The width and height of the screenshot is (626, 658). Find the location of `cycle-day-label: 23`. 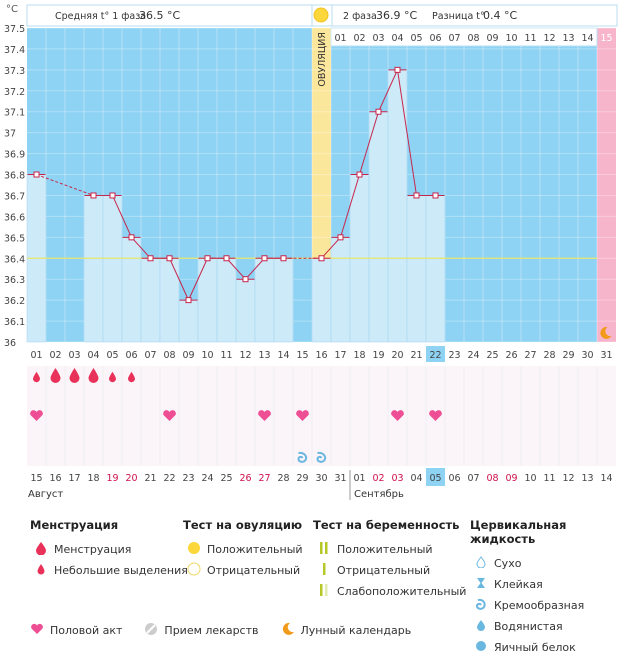

cycle-day-label: 23 is located at coordinates (454, 355).